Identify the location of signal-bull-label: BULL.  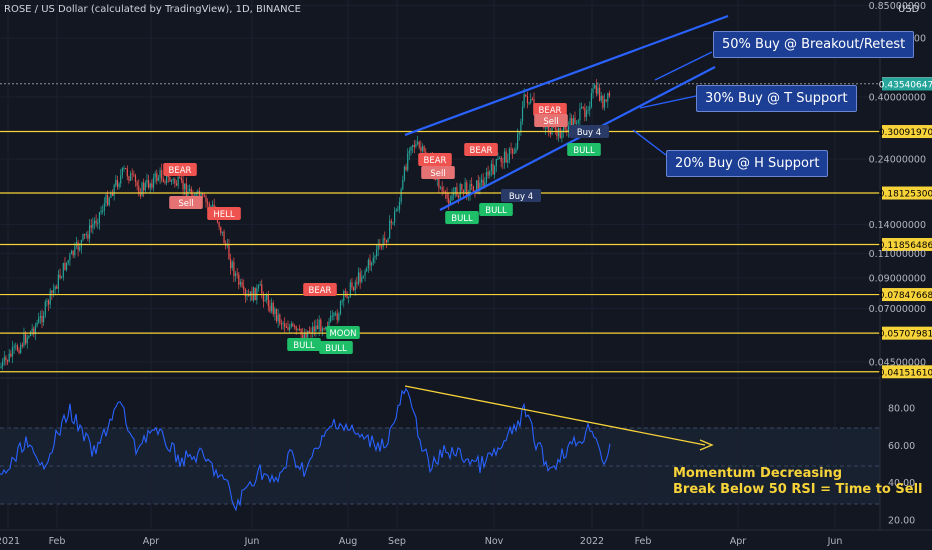
(304, 346).